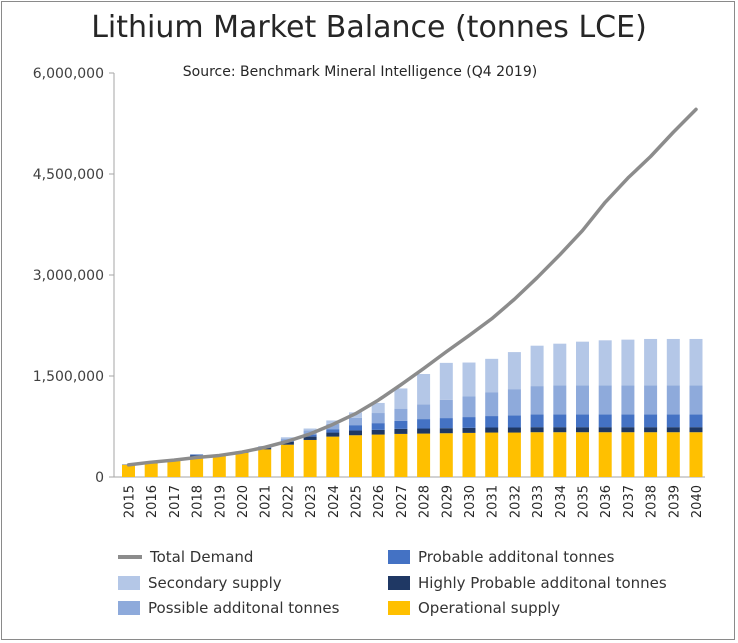 Image resolution: width=738 pixels, height=643 pixels. Describe the element at coordinates (542, 583) in the screenshot. I see `legend-label: Highly Probable additonal tonnes` at that location.